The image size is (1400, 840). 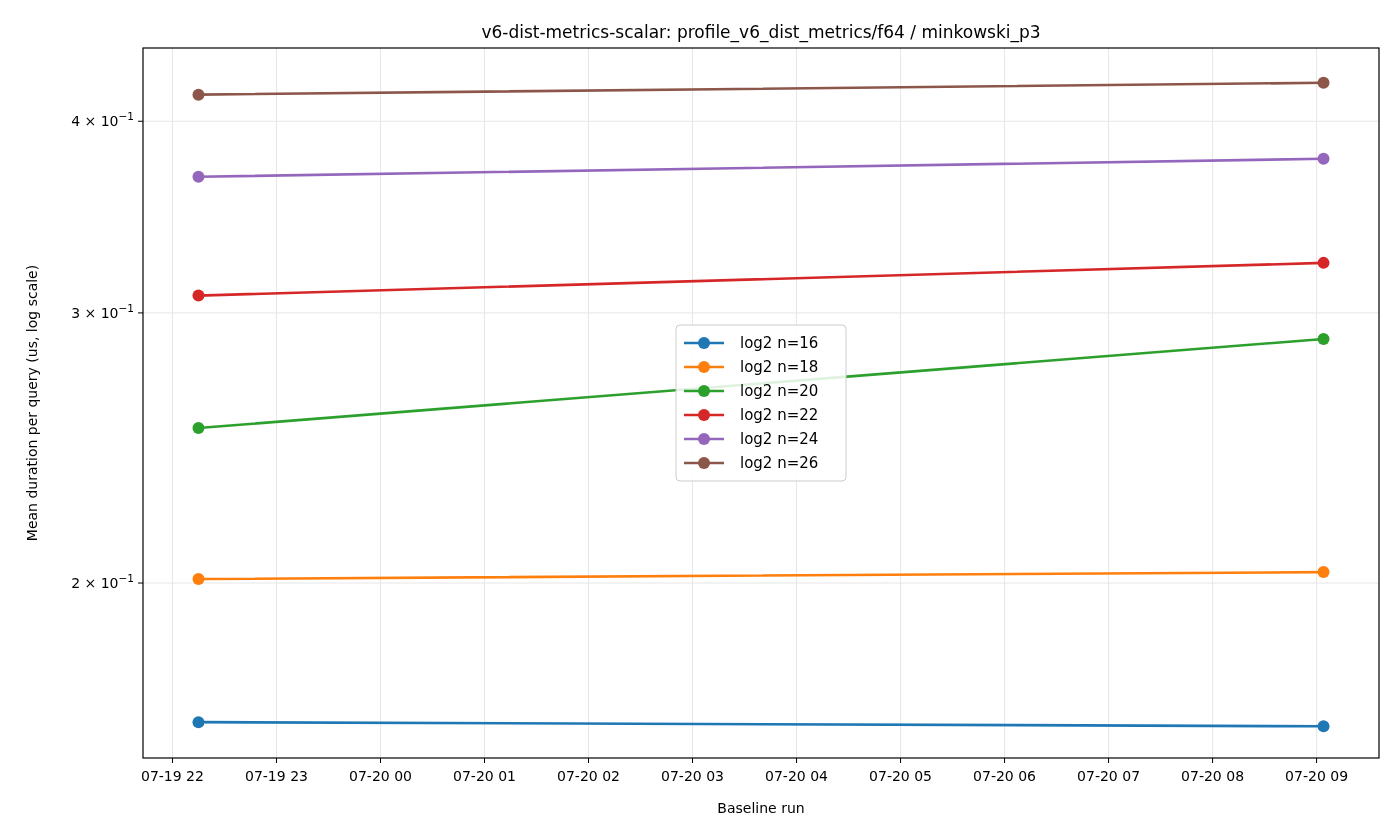 I want to click on legend-label: log2 n=20, so click(x=779, y=391).